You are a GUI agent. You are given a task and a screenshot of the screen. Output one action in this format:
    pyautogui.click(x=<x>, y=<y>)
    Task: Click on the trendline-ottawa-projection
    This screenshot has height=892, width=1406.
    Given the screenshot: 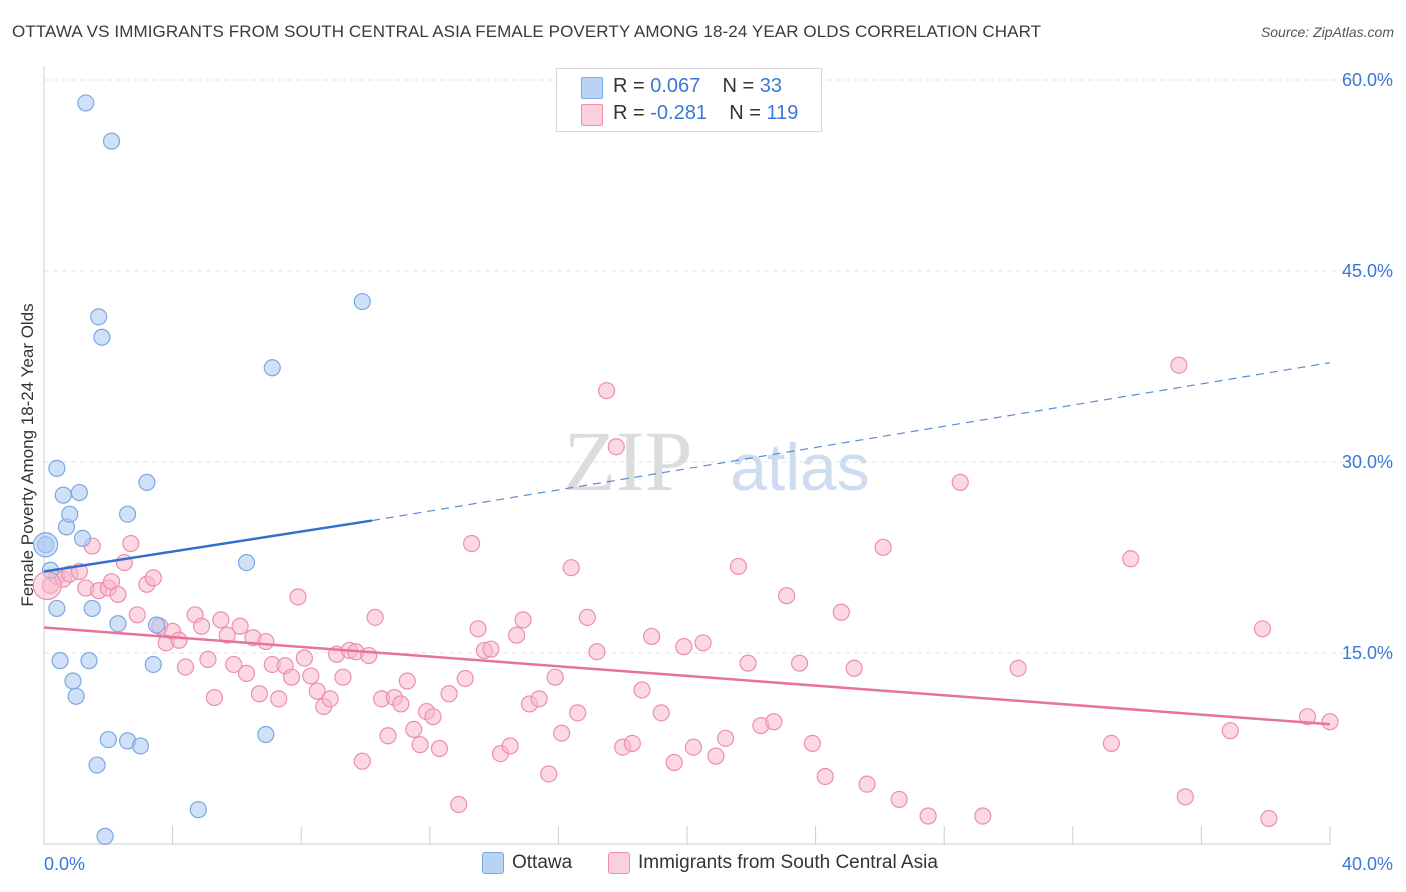 What is the action you would take?
    pyautogui.click(x=851, y=442)
    